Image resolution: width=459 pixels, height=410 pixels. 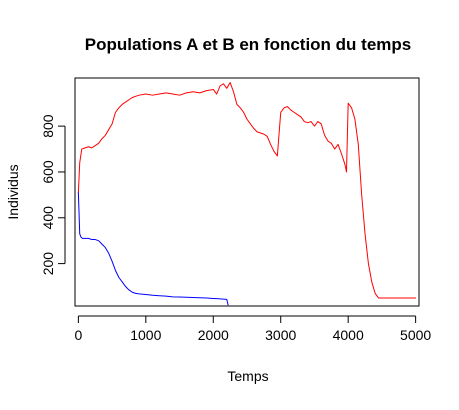 What do you see at coordinates (48, 218) in the screenshot?
I see `y-tick-label: 400` at bounding box center [48, 218].